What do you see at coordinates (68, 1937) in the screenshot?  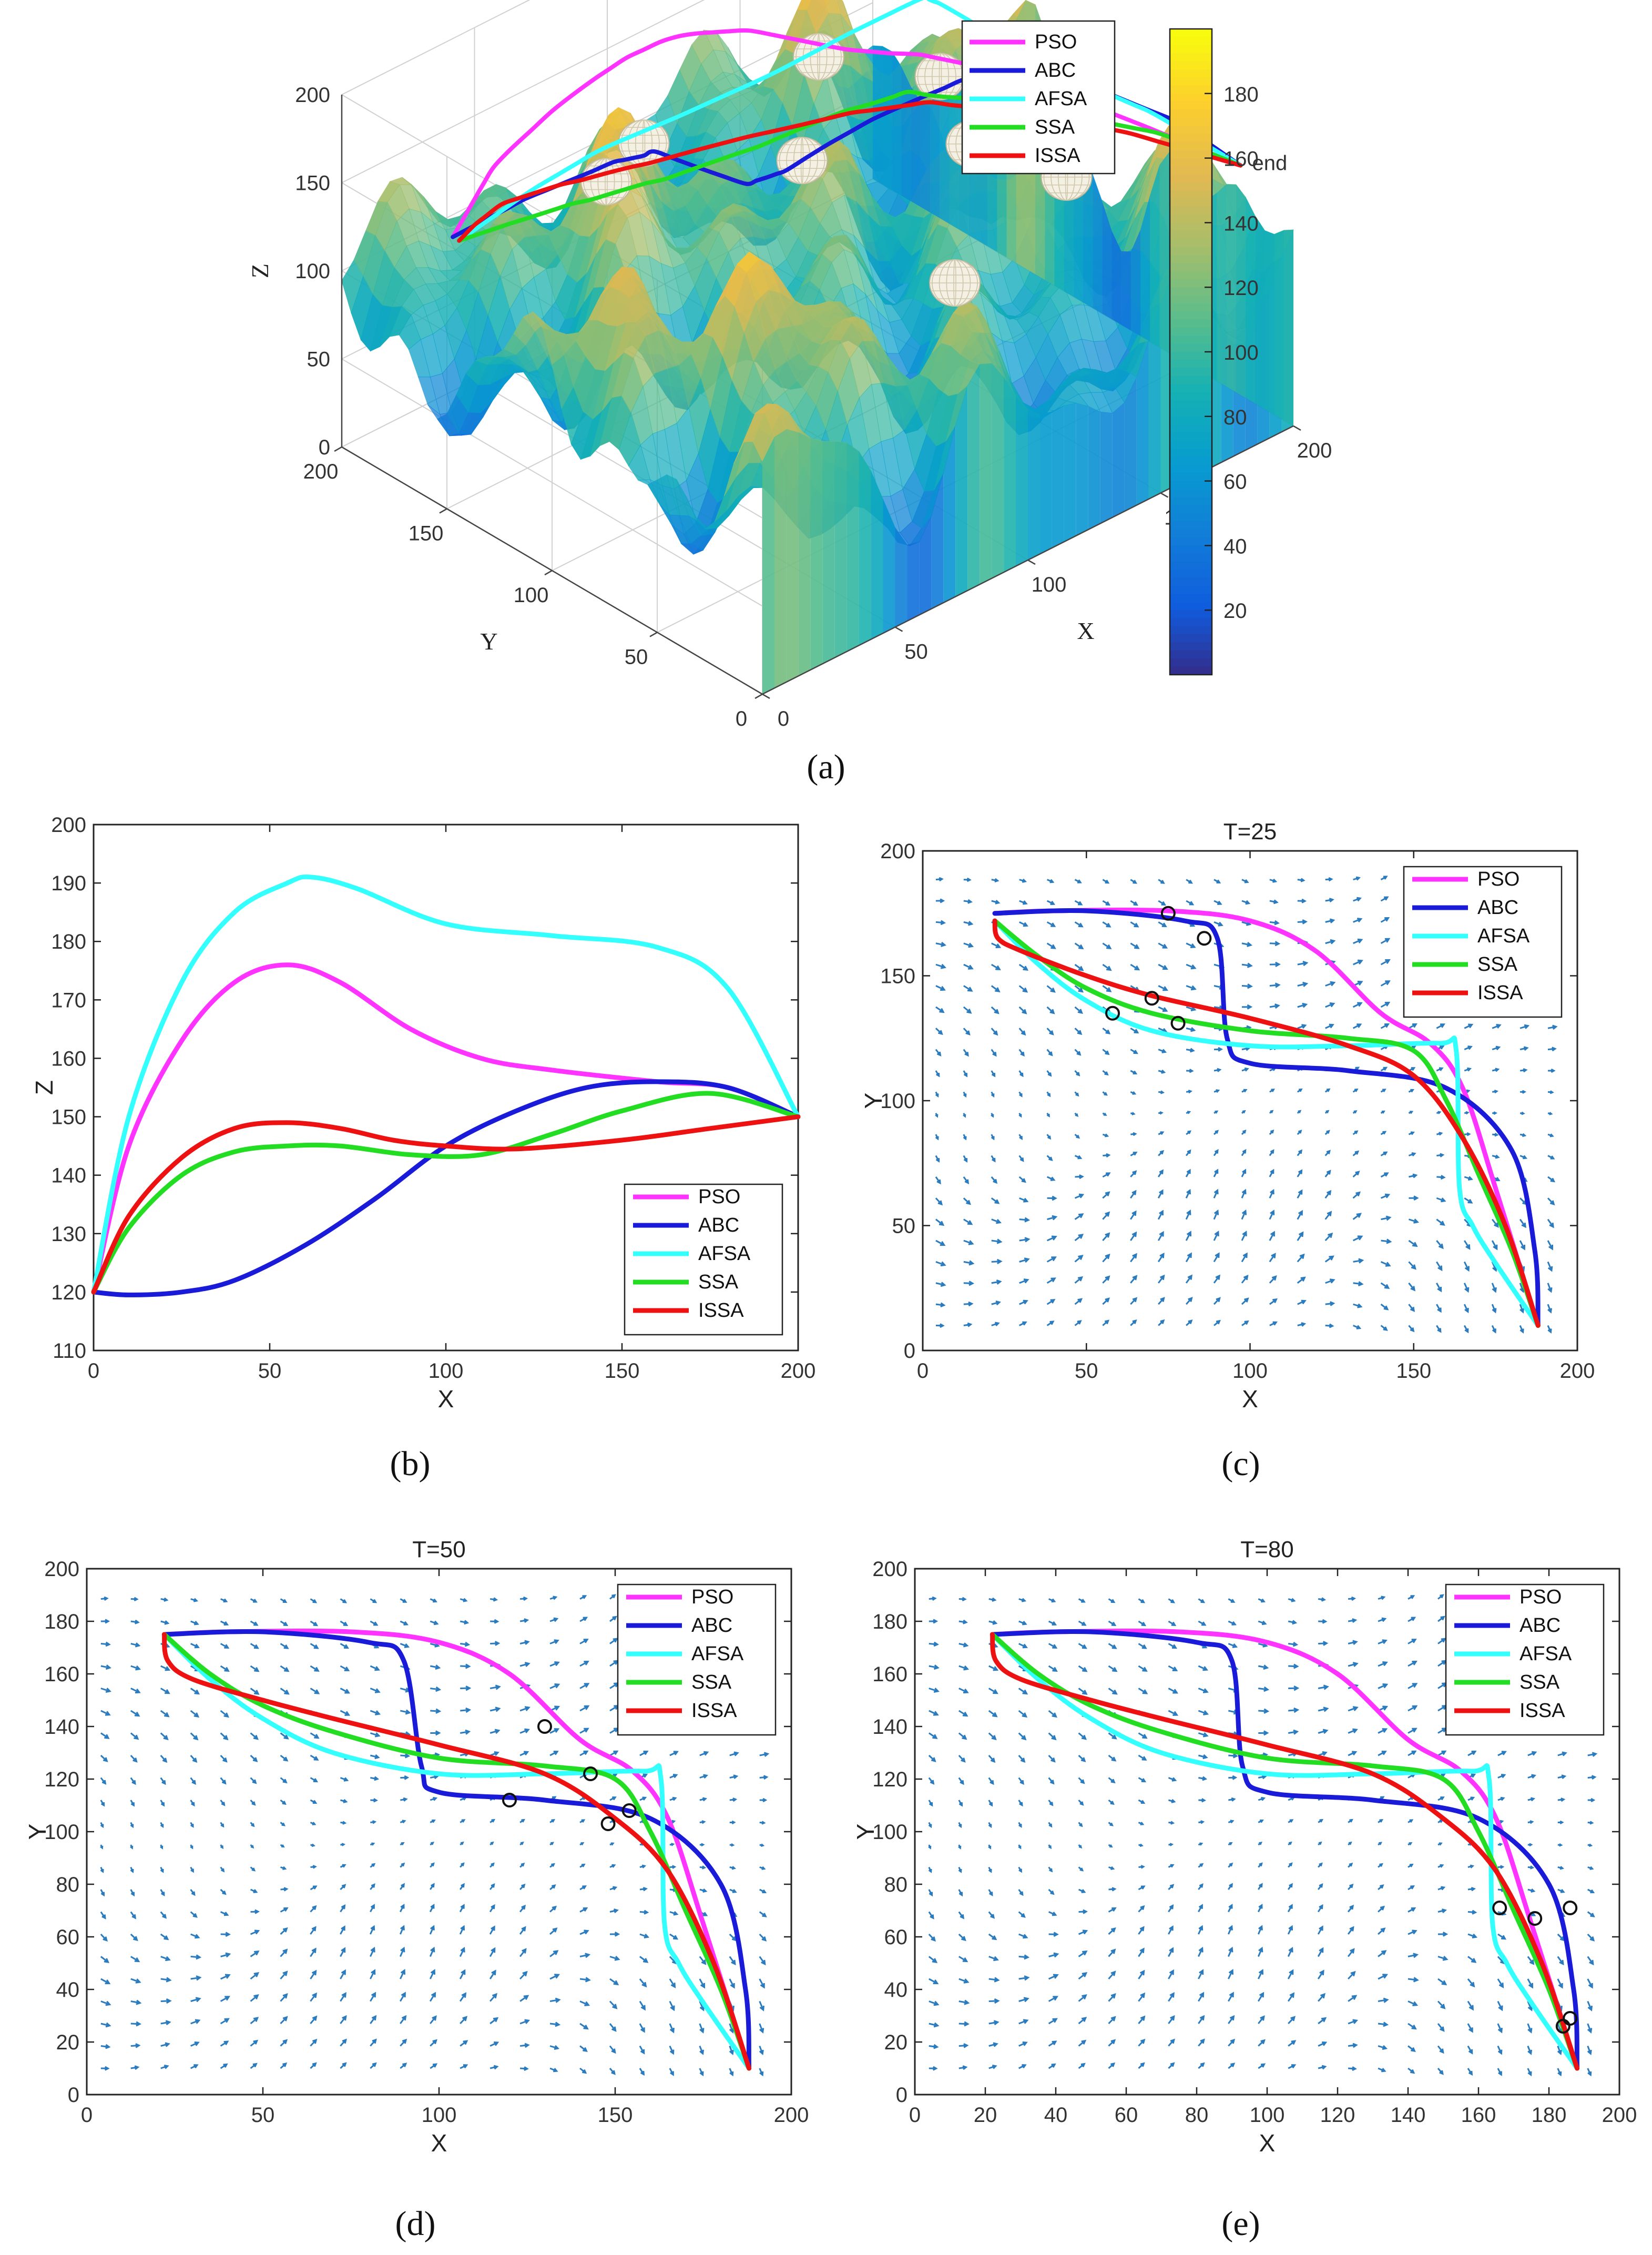 I see `y-tick-label: 60` at bounding box center [68, 1937].